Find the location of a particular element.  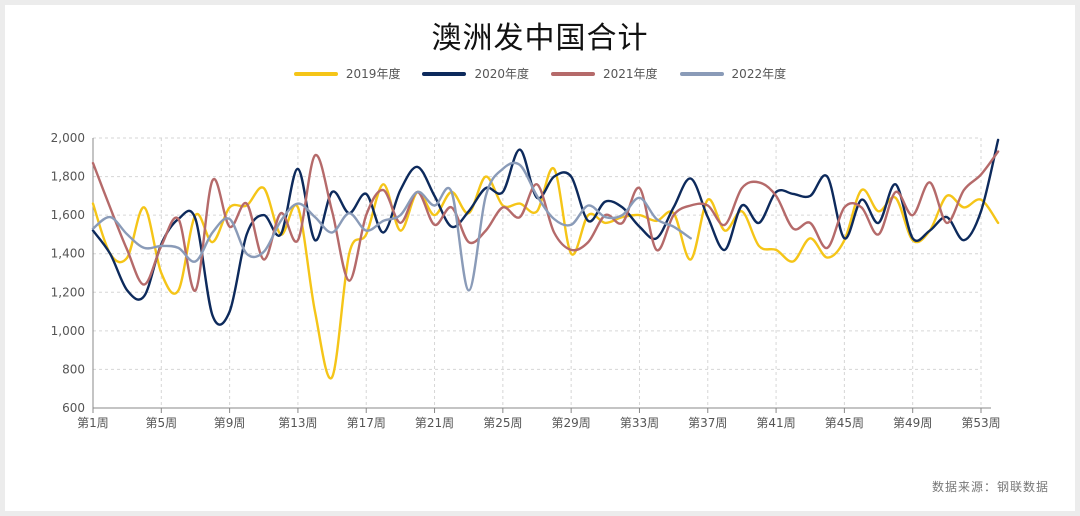

legend-item: 2022年度 is located at coordinates (733, 73).